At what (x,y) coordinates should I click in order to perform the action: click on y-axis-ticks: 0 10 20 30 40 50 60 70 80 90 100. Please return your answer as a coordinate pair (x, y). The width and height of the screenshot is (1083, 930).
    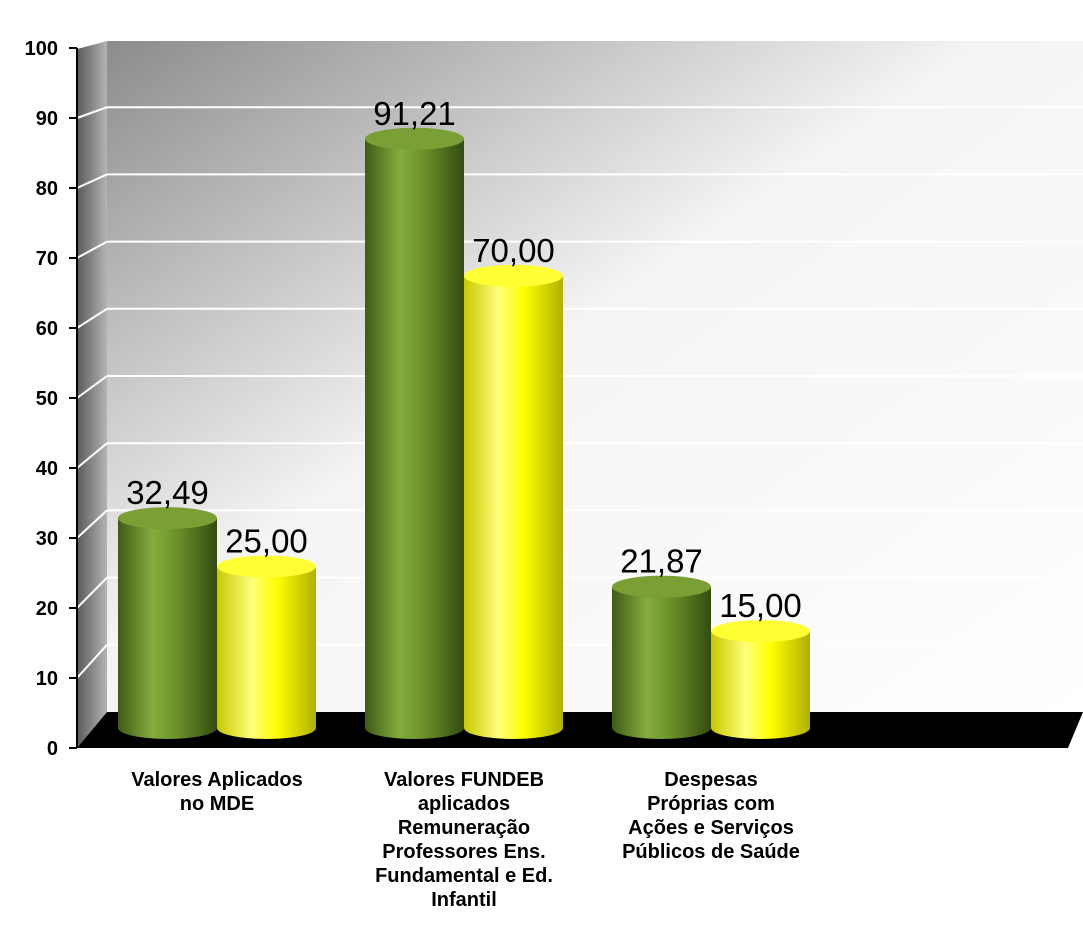
    Looking at the image, I should click on (51, 399).